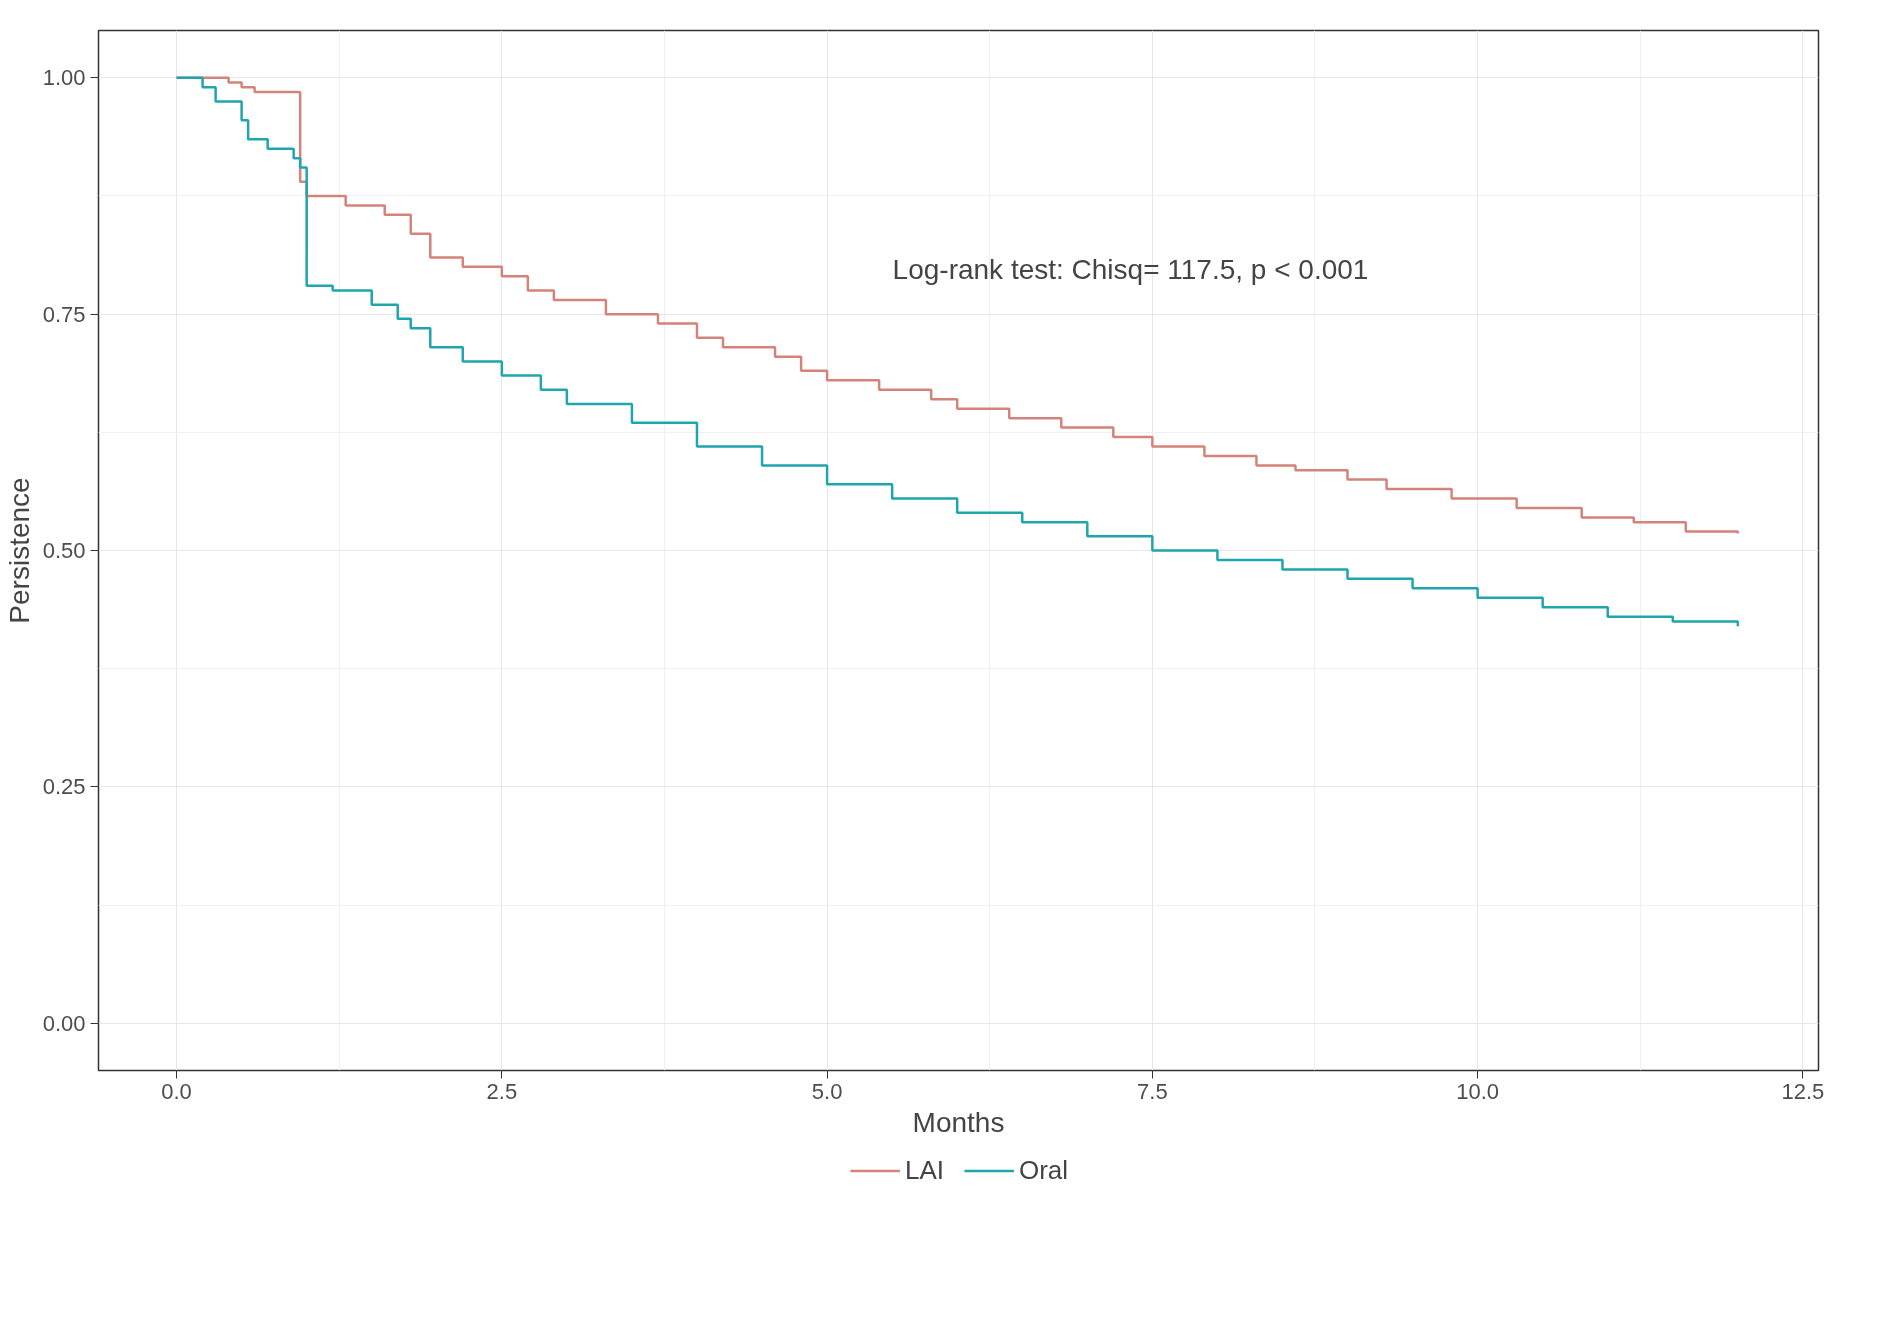 The image size is (1893, 1328). Describe the element at coordinates (64, 78) in the screenshot. I see `y-tick-label: 1.00` at that location.